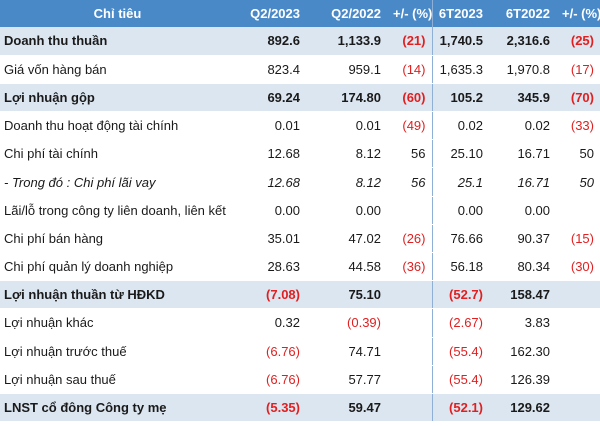  What do you see at coordinates (460, 41) in the screenshot?
I see `cell-6t2023: 1,740.5` at bounding box center [460, 41].